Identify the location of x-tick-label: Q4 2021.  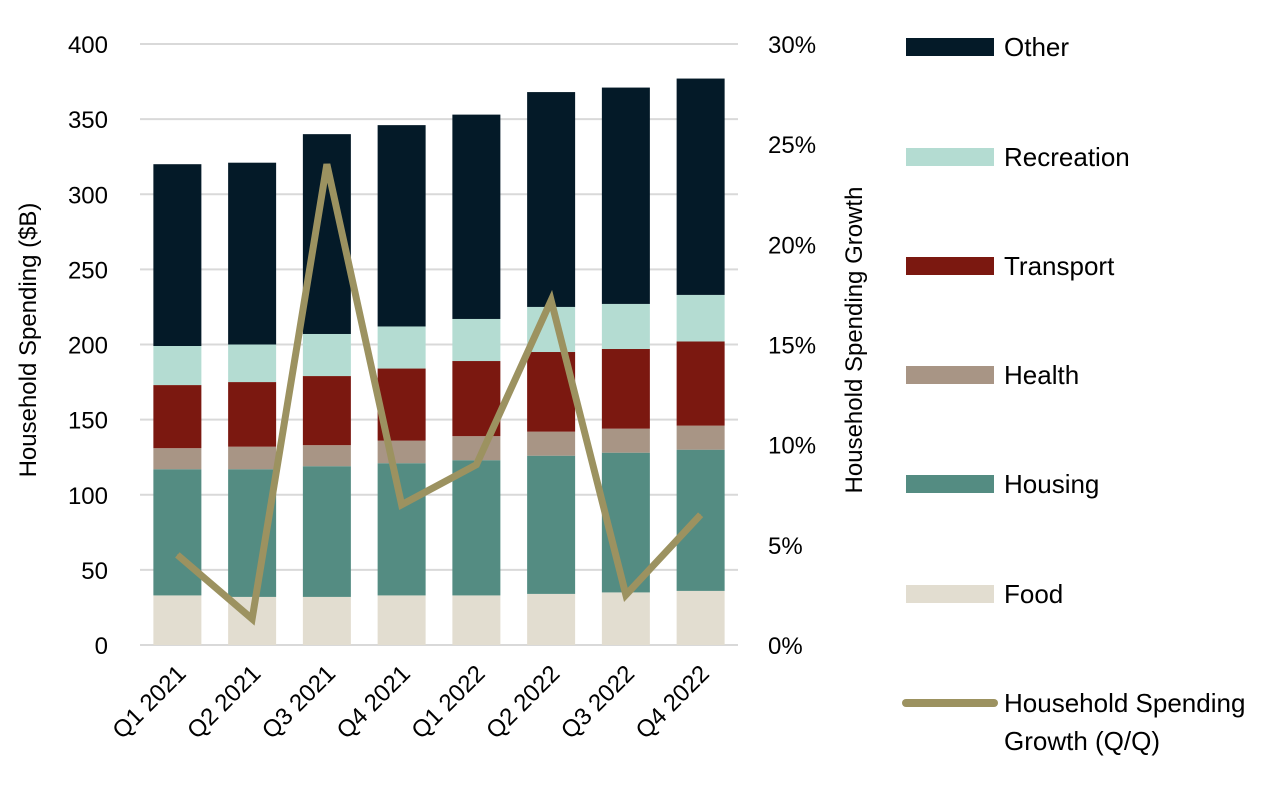
(374, 702).